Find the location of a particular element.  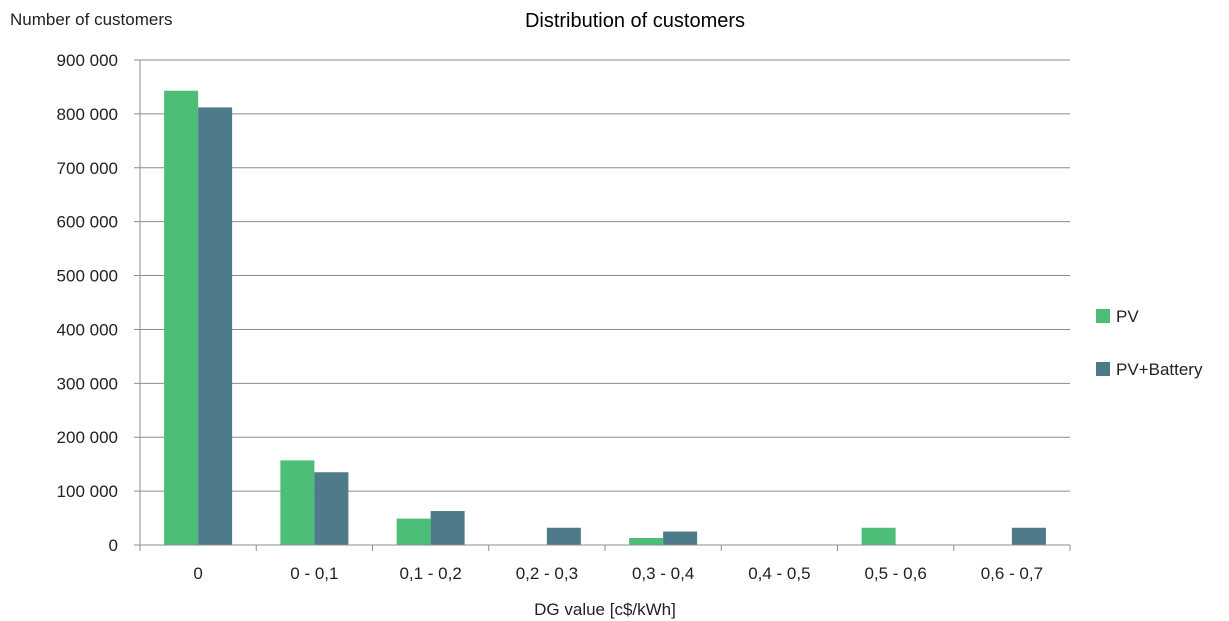

legend: PV PV+Battery is located at coordinates (1149, 343).